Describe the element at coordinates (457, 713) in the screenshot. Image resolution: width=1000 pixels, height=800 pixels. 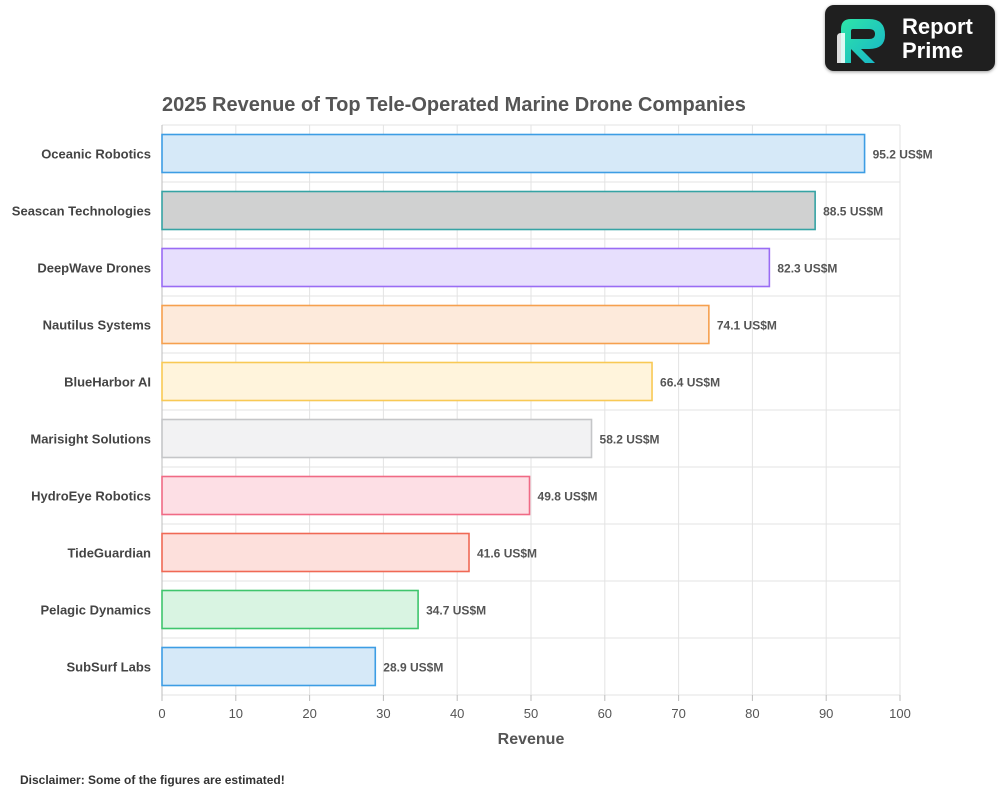
I see `x-tick-label: 40` at that location.